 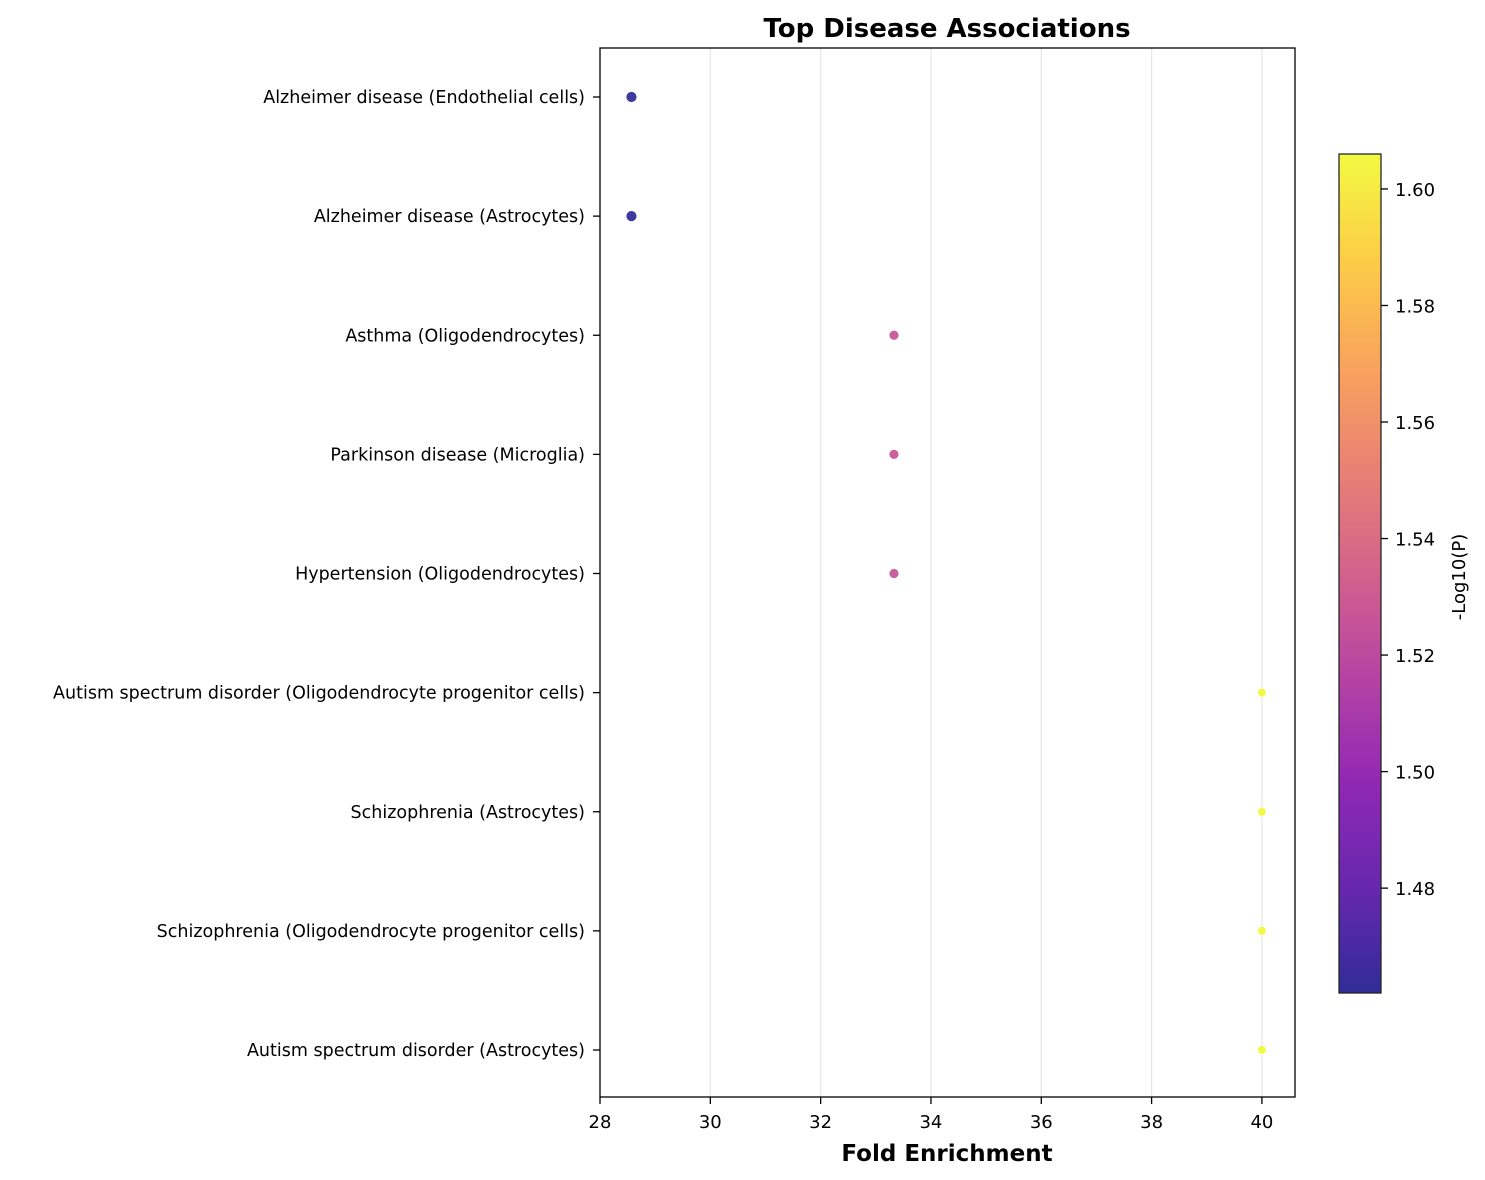 What do you see at coordinates (1415, 423) in the screenshot?
I see `colorbar-tick-label: 1.56` at bounding box center [1415, 423].